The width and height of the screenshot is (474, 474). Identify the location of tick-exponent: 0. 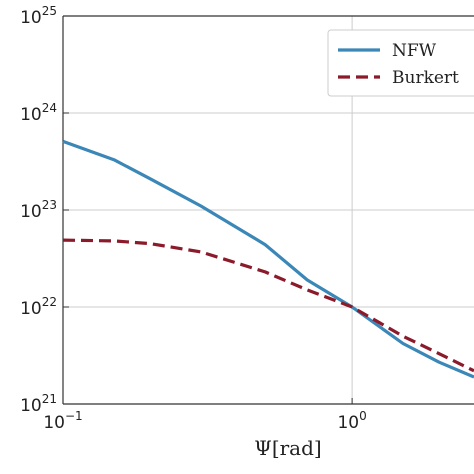
(363, 416).